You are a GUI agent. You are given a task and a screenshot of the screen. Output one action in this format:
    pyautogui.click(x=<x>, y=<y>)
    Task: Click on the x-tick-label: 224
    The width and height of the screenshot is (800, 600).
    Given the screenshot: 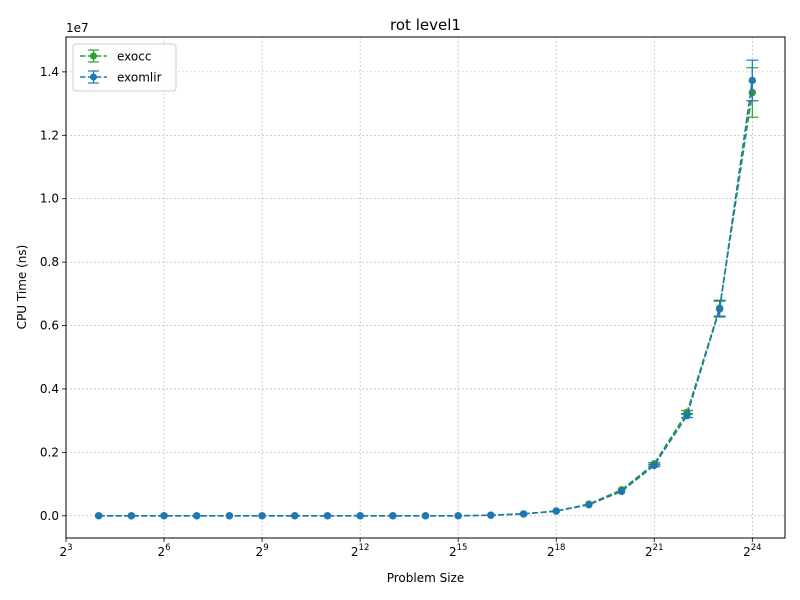 What is the action you would take?
    pyautogui.click(x=752, y=551)
    